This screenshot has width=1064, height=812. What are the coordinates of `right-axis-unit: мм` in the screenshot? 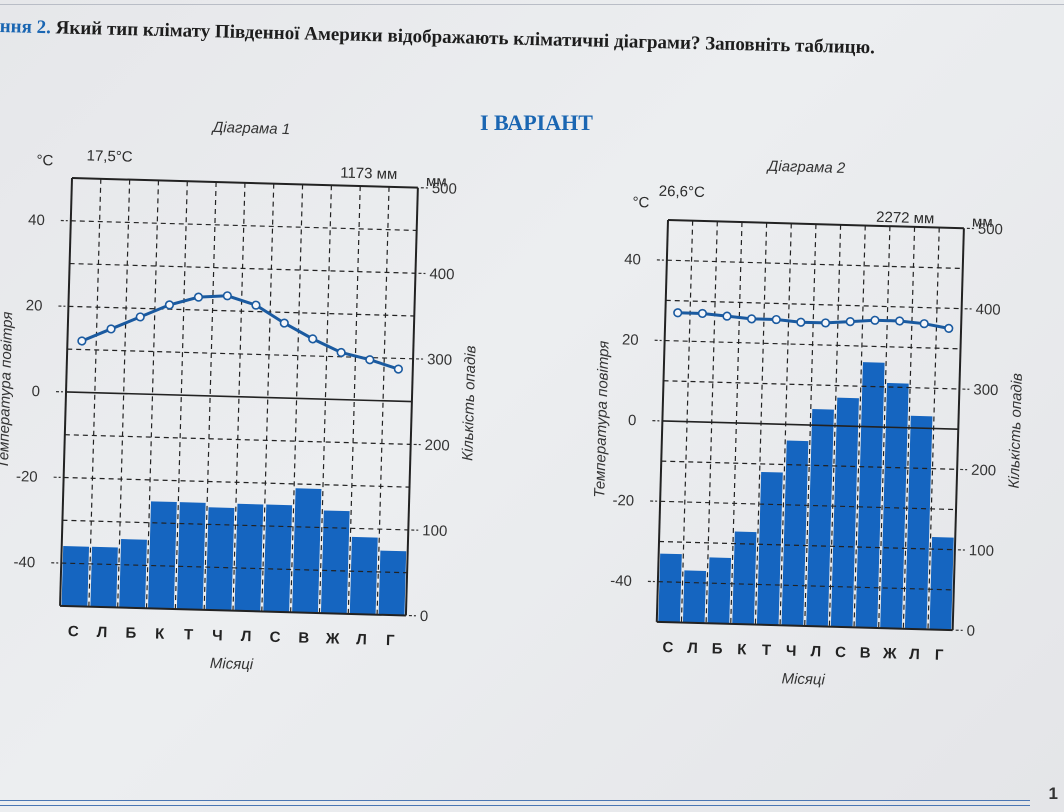 It's located at (982, 222).